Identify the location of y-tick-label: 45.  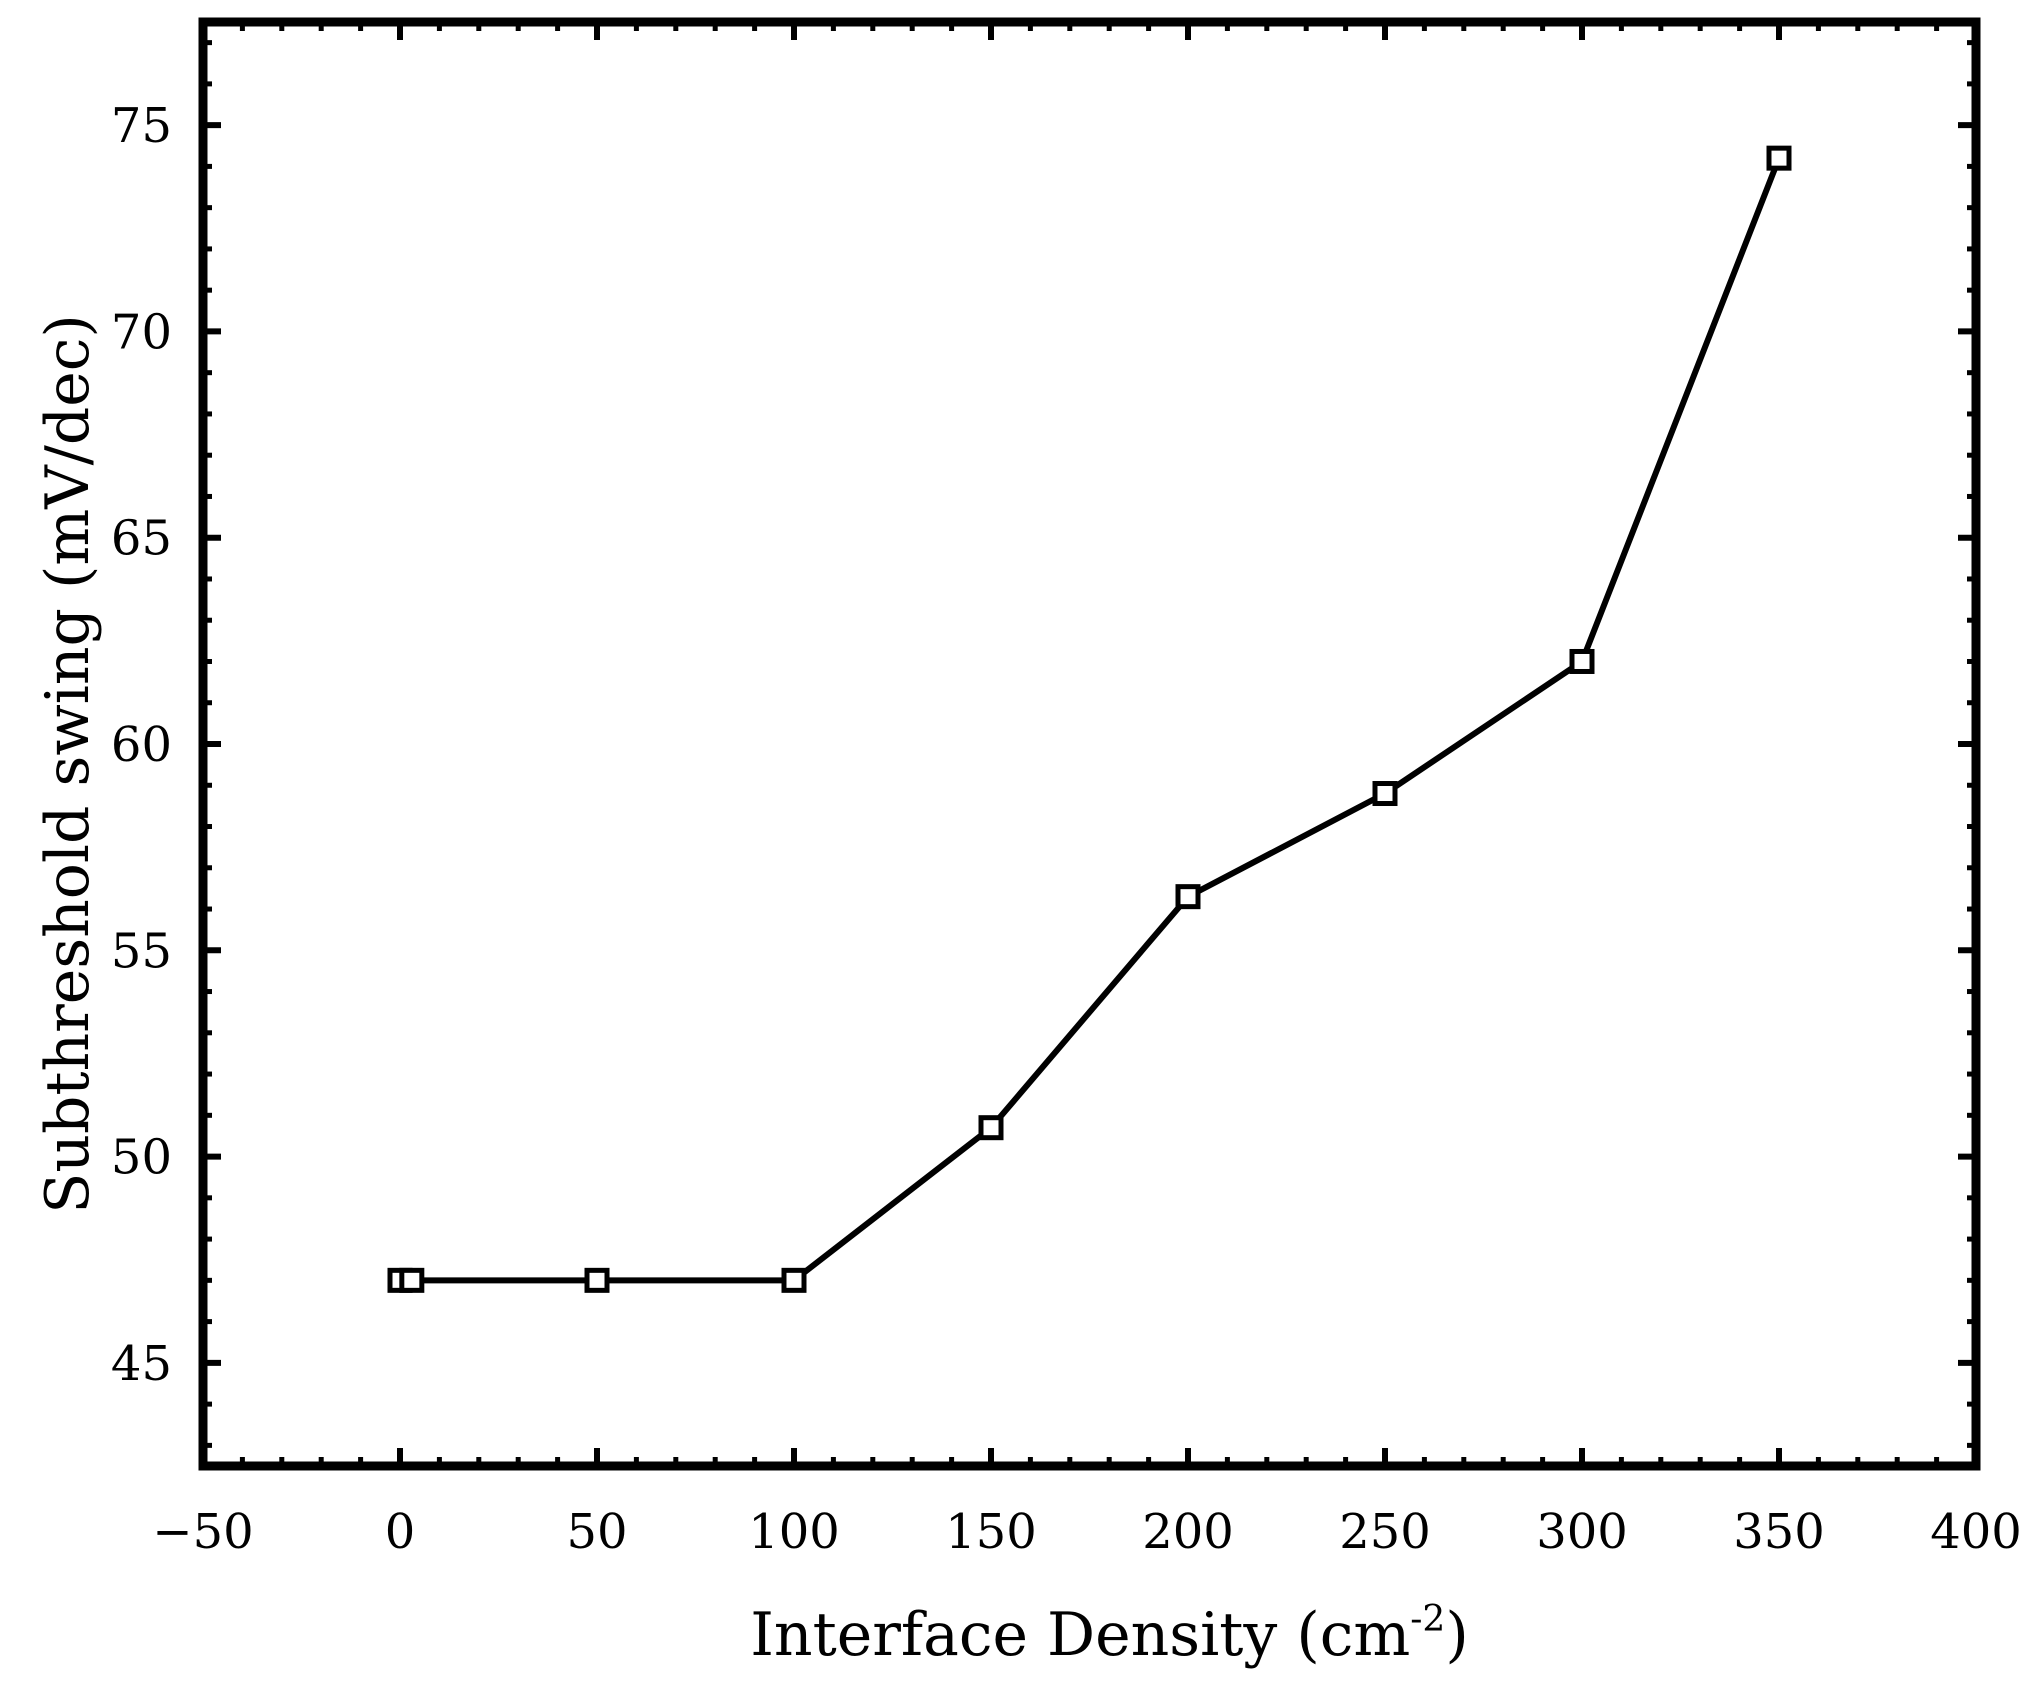
(141, 1364).